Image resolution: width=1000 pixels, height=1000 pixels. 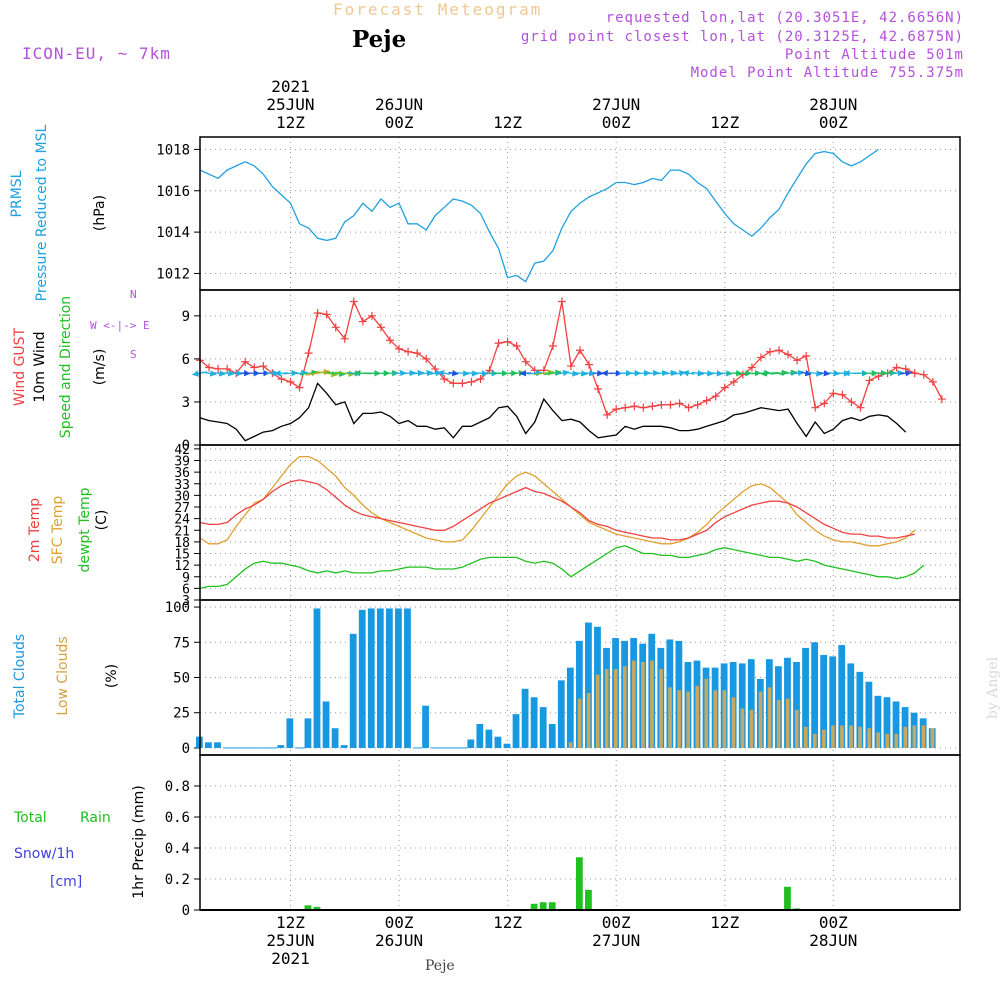 I want to click on top-axis-line2: 25JUN, so click(x=290, y=104).